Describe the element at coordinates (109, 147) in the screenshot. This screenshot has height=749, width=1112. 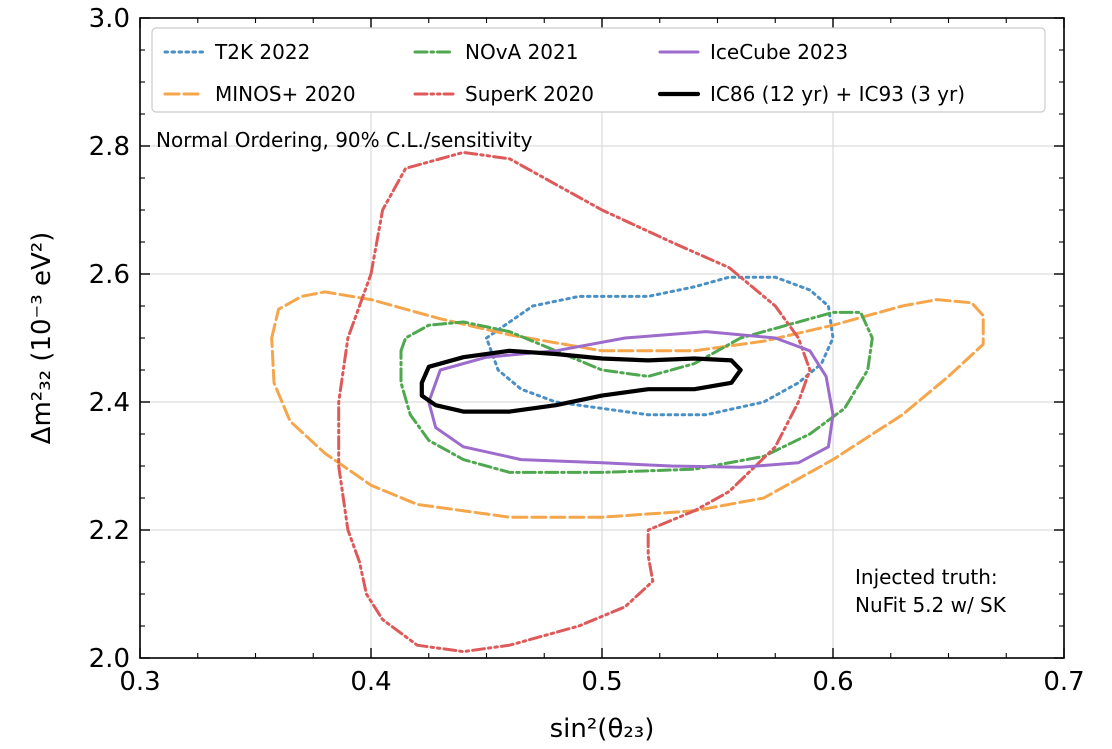
I see `y-tick-label: 2.8` at that location.